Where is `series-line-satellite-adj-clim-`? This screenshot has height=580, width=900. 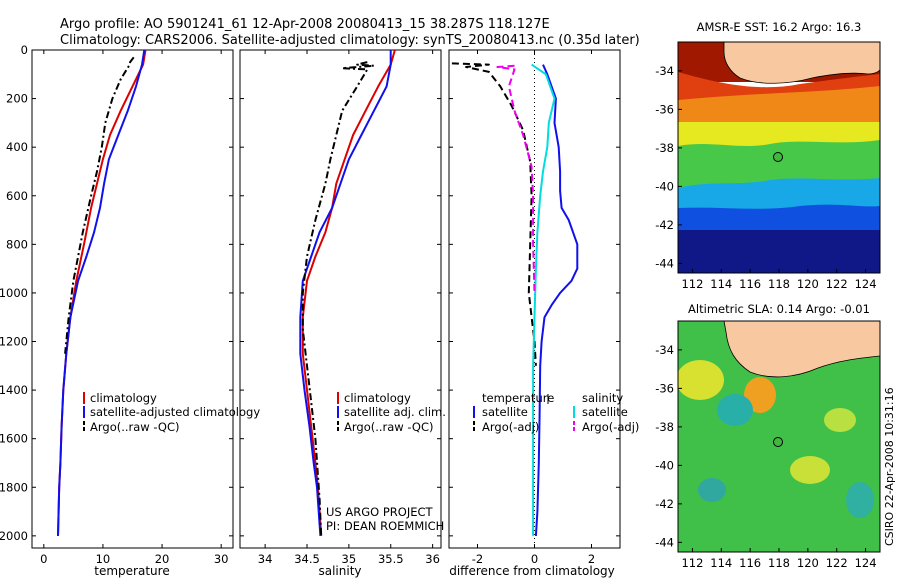 series-line-satellite-adj-clim- is located at coordinates (345, 293).